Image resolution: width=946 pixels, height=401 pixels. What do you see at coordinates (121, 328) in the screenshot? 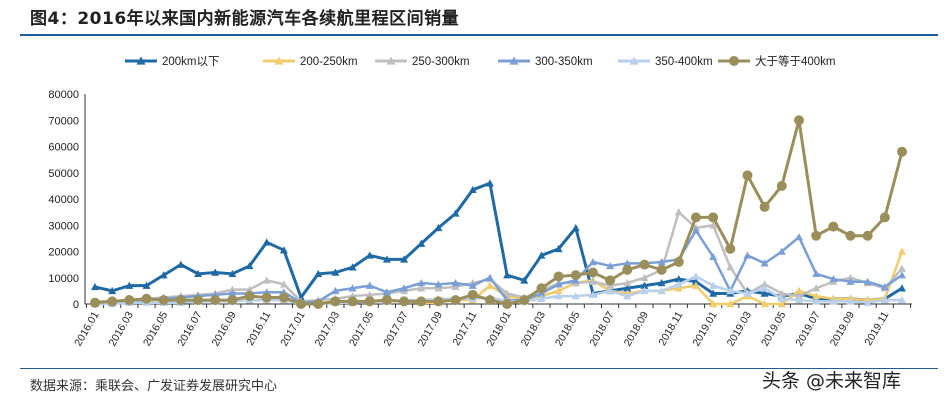
I see `x-tick-label: 2016.03` at bounding box center [121, 328].